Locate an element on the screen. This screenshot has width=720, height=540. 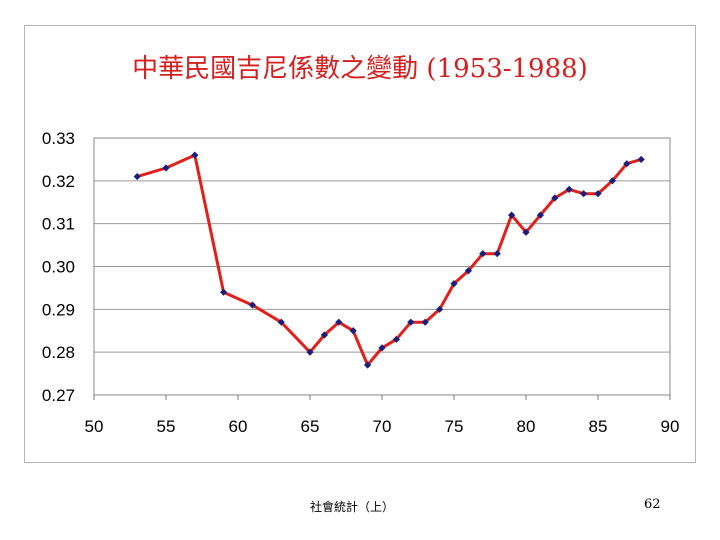
x-tick-label: 80 is located at coordinates (526, 426).